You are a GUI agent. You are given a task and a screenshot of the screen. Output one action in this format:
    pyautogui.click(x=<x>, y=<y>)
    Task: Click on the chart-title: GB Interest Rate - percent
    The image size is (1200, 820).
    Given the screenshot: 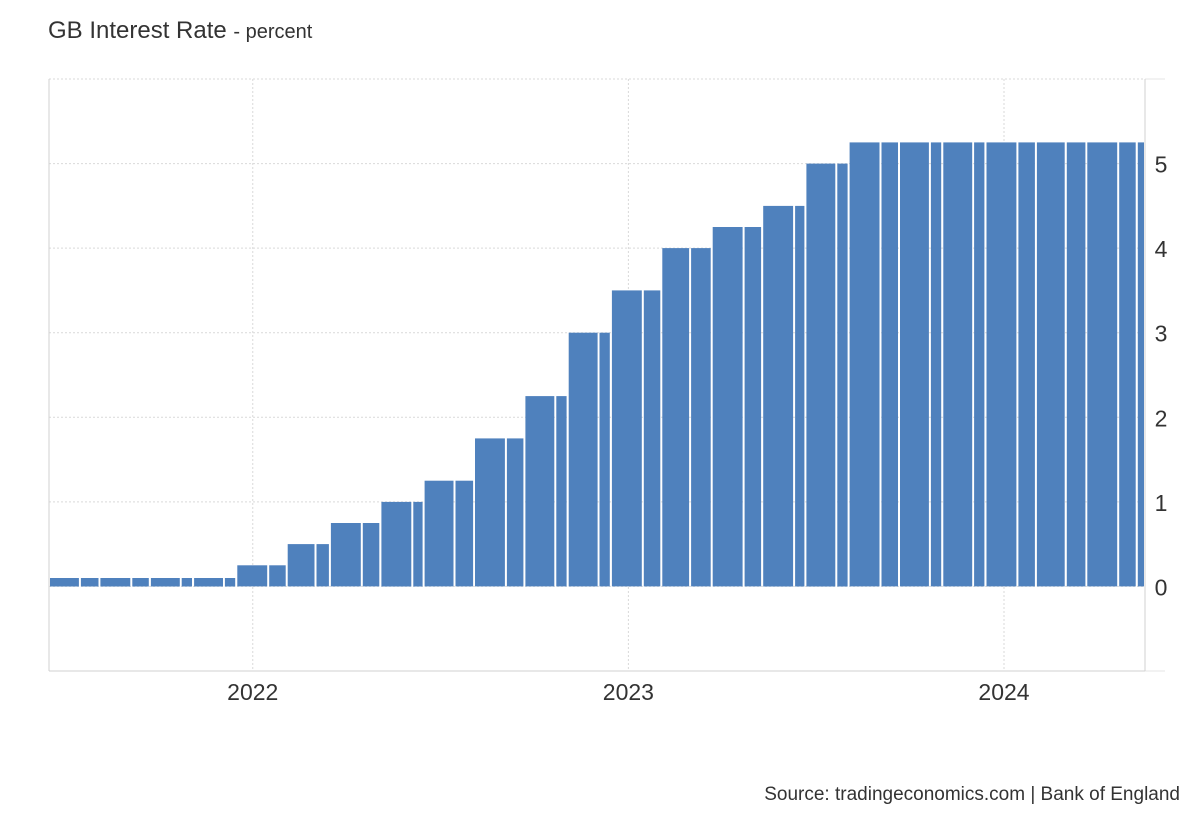 What is the action you would take?
    pyautogui.click(x=180, y=31)
    